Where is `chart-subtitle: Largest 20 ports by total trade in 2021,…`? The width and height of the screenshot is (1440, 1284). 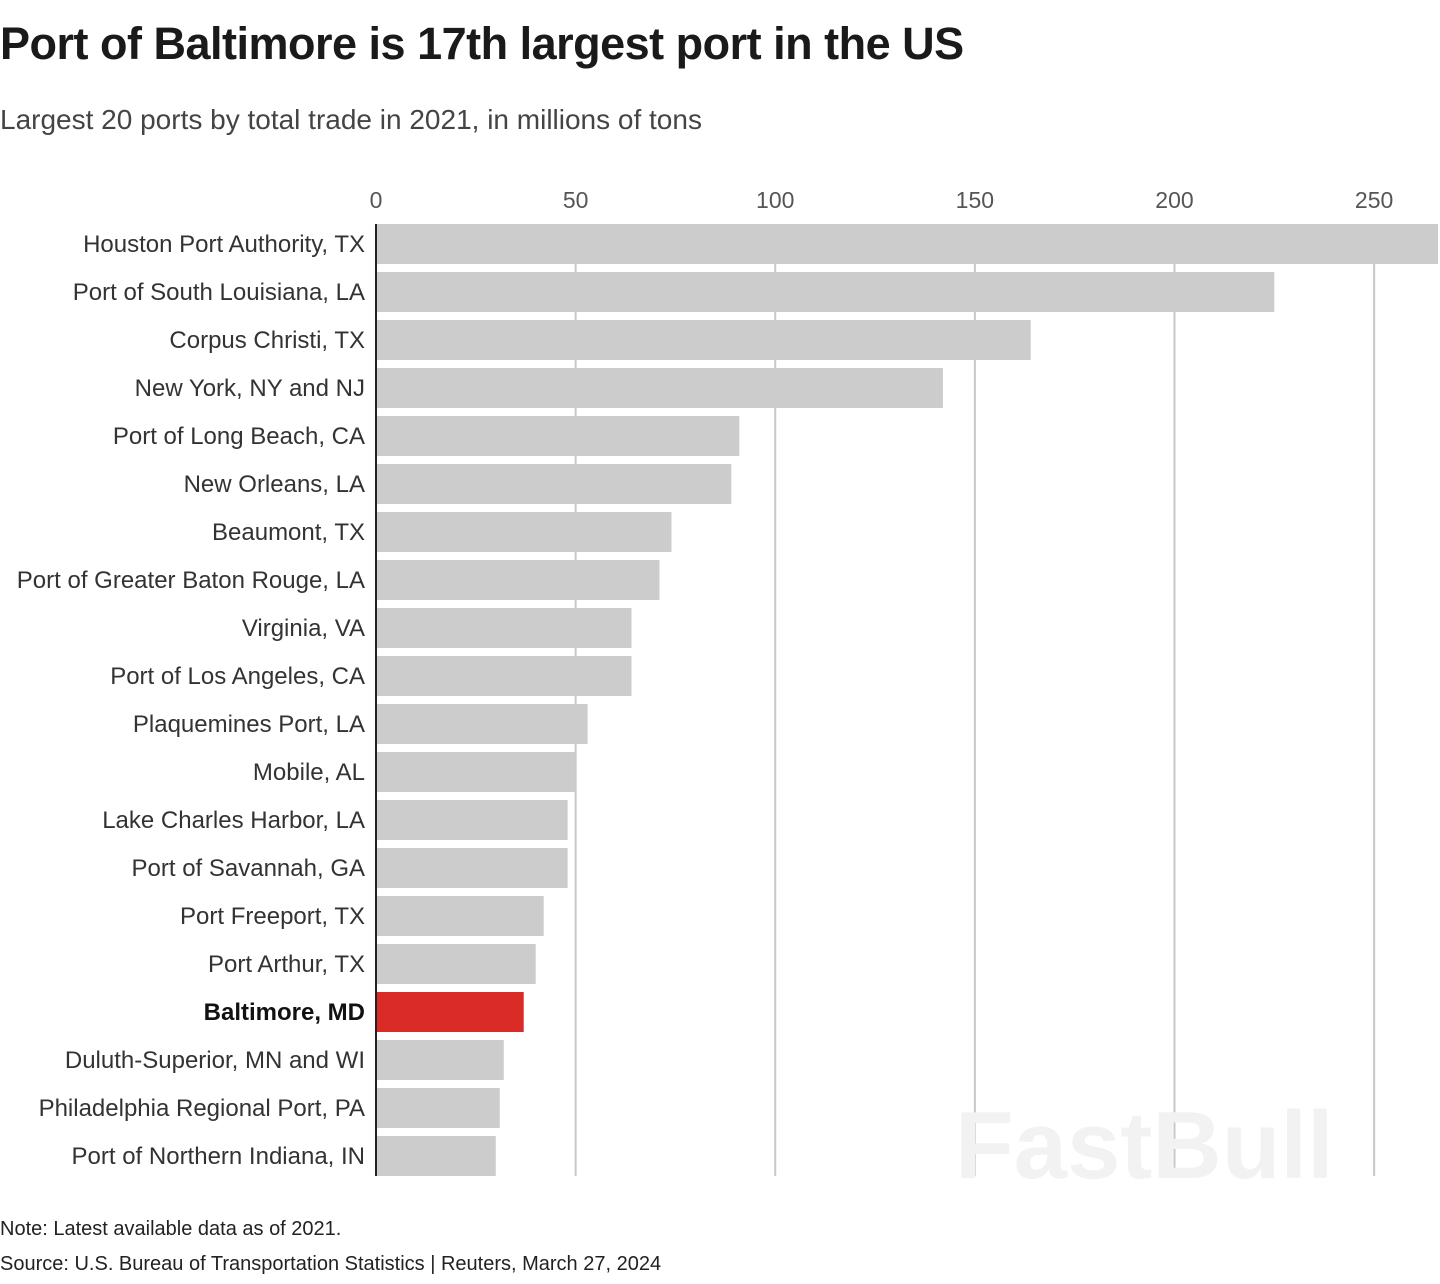 chart-subtitle: Largest 20 ports by total trade in 2021,… is located at coordinates (351, 119).